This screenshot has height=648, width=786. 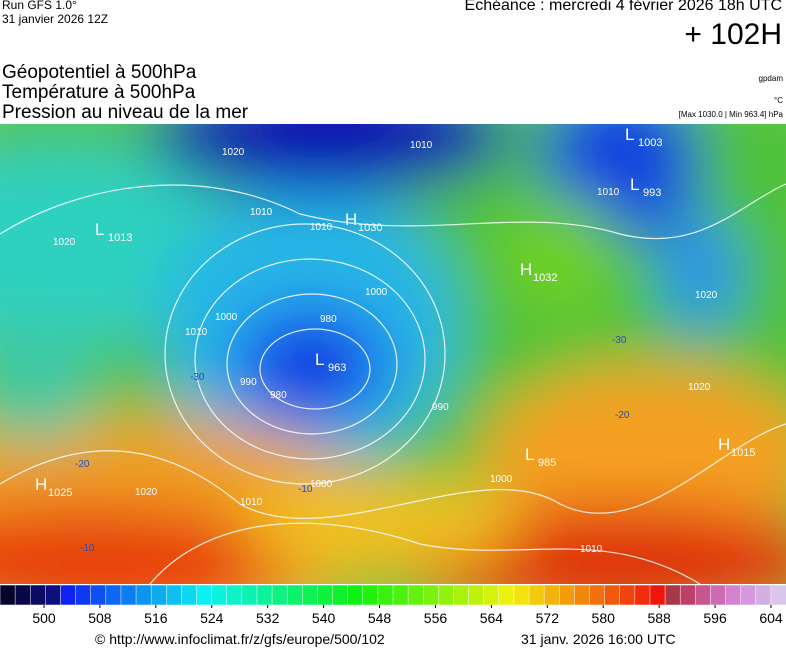 I want to click on colorbar-tick-label: 588, so click(x=659, y=618).